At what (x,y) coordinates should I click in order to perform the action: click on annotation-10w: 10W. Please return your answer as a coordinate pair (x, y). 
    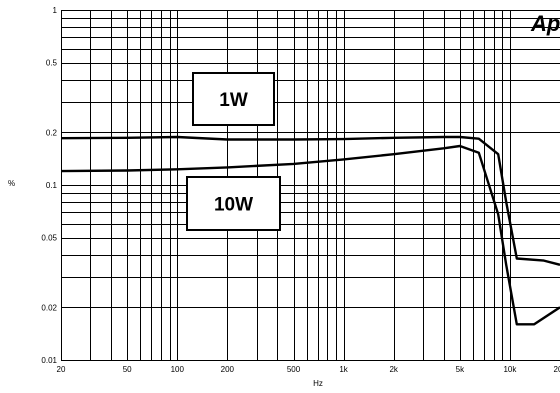
    Looking at the image, I should click on (233, 203).